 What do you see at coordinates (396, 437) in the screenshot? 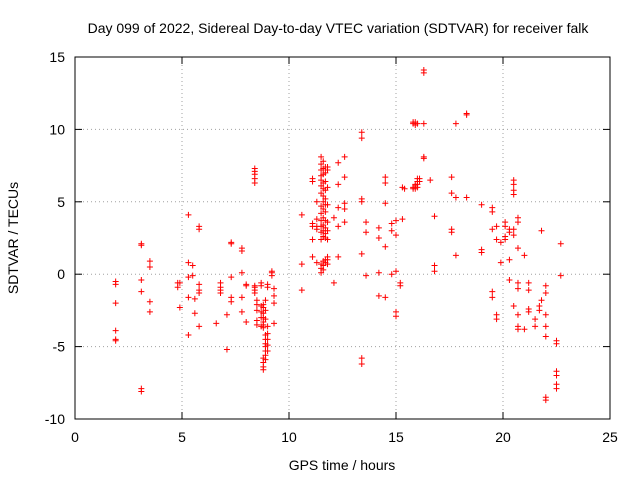
I see `x-tick-label: 15` at bounding box center [396, 437].